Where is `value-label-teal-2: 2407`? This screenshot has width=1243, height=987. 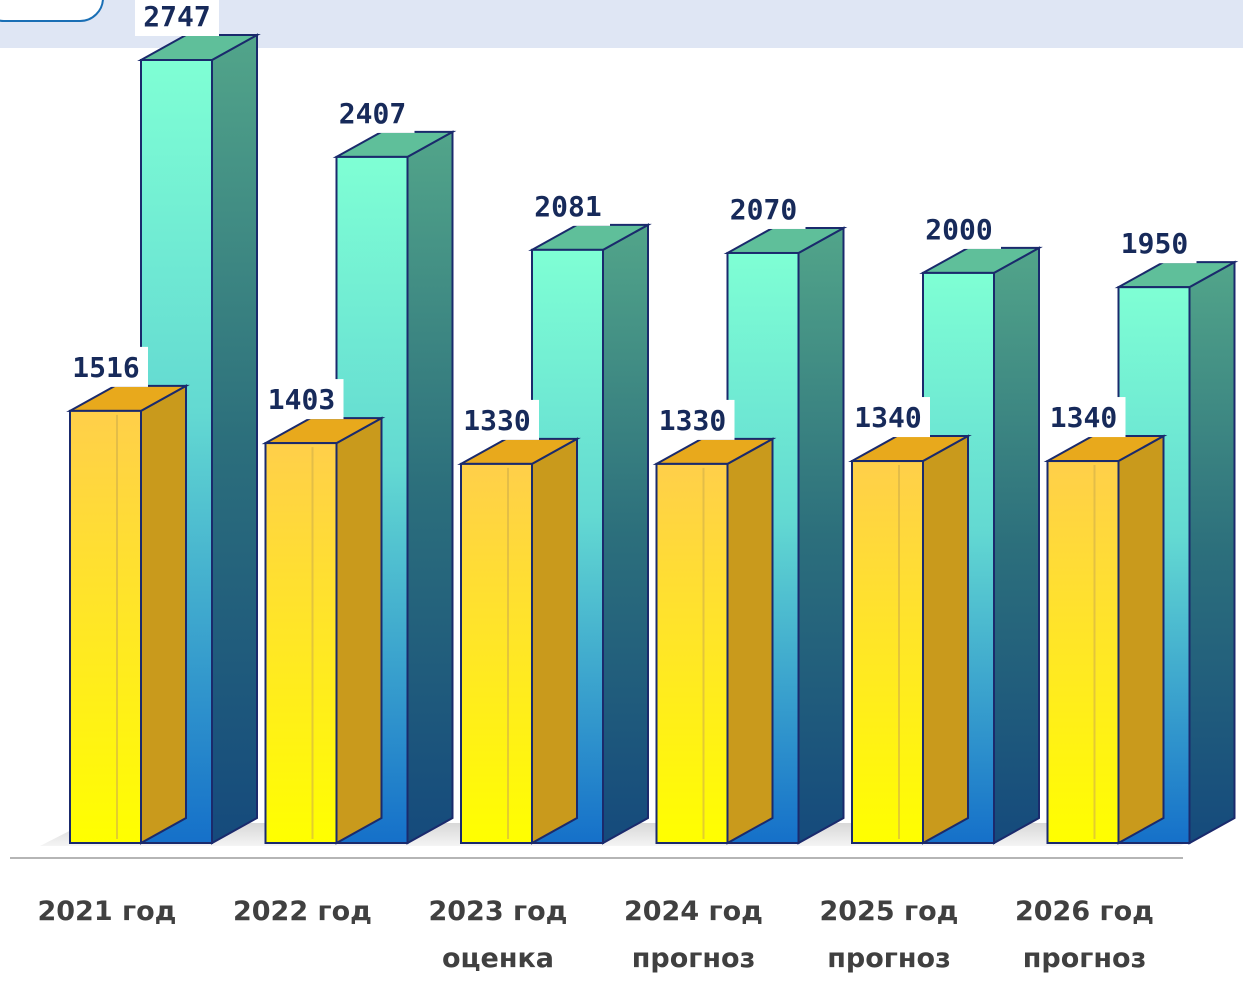 value-label-teal-2: 2407 is located at coordinates (372, 113).